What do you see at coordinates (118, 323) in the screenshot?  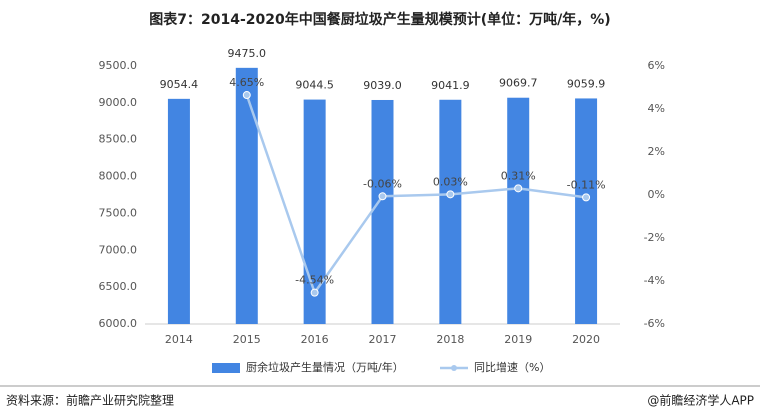 I see `y-tick-label: 6000.0` at bounding box center [118, 323].